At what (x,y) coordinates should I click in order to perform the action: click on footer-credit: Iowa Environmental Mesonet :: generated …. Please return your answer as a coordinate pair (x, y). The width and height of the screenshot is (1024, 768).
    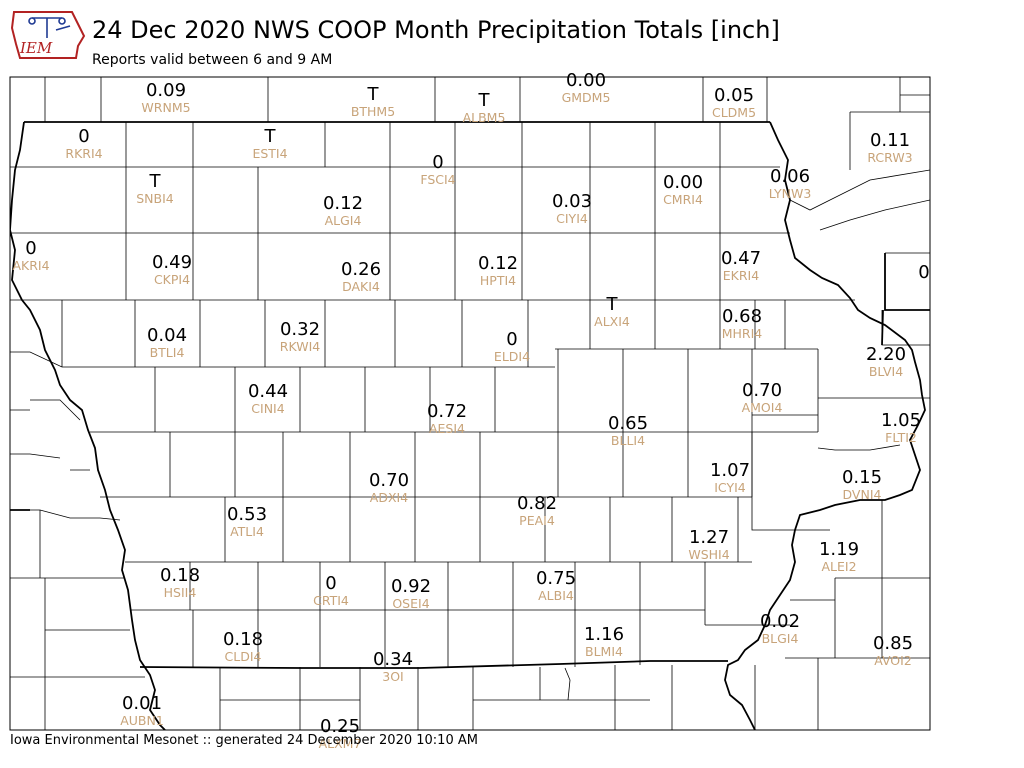
    Looking at the image, I should click on (244, 740).